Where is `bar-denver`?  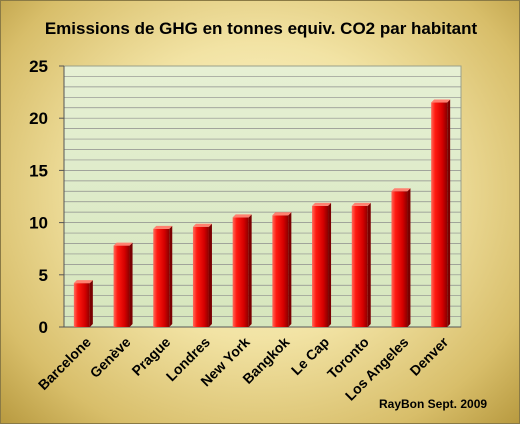 bar-denver is located at coordinates (441, 213).